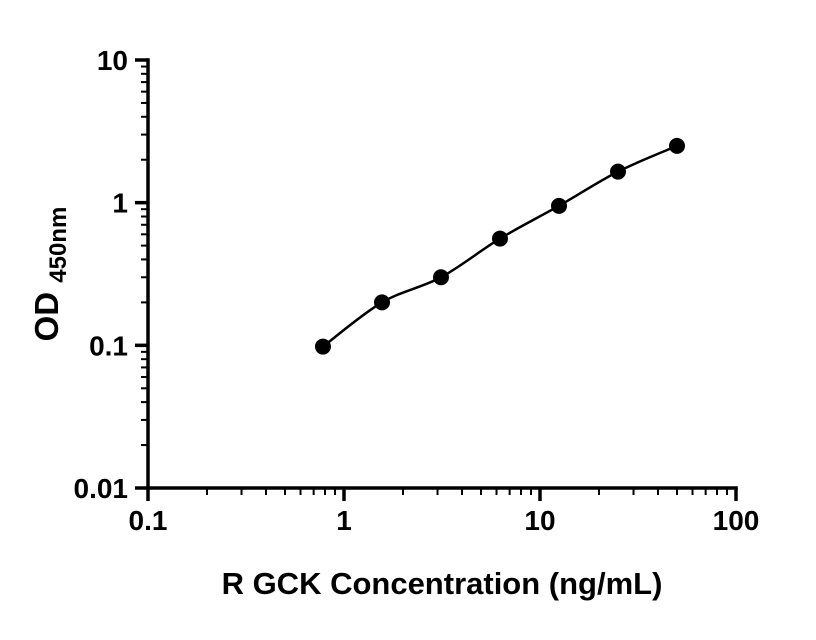 The image size is (816, 640). What do you see at coordinates (101, 488) in the screenshot?
I see `y-tick-label: 0.01` at bounding box center [101, 488].